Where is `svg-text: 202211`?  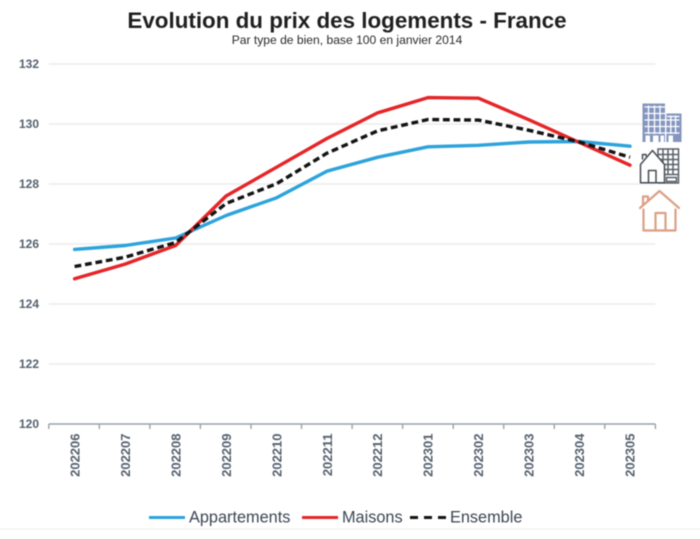
svg-text: 202211 is located at coordinates (327, 455).